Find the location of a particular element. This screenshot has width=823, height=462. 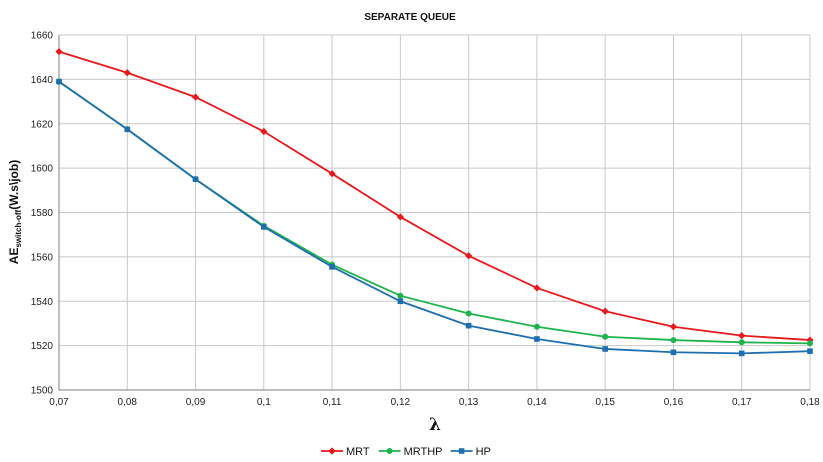

x-tick-label: 0,13 is located at coordinates (469, 402).